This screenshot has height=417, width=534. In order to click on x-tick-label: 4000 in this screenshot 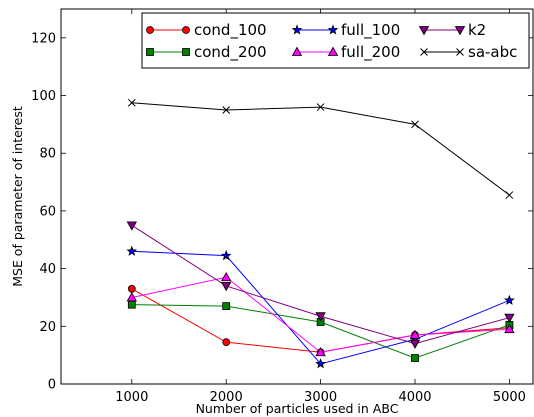, I will do `click(414, 397)`.